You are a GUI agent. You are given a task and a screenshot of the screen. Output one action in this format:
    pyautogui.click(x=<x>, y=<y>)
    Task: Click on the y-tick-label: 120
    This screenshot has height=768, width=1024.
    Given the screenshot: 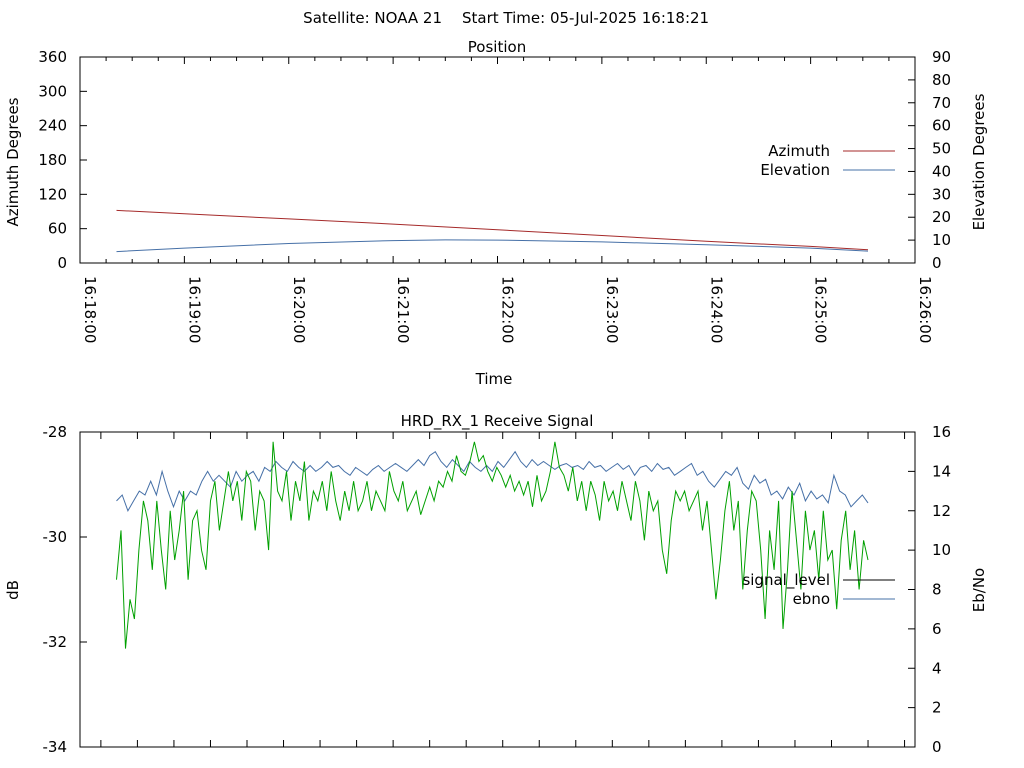 What is the action you would take?
    pyautogui.click(x=52, y=194)
    